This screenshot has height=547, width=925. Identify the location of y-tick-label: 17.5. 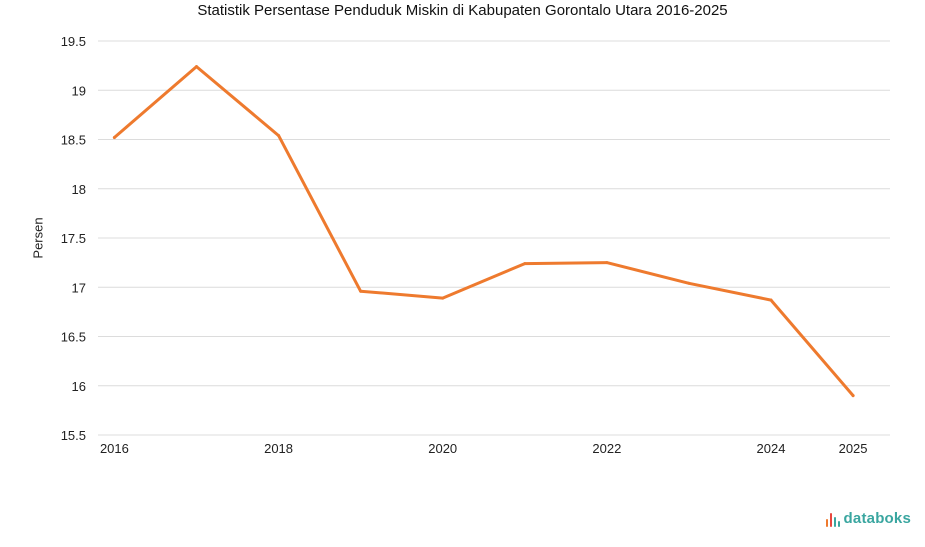
(73, 238).